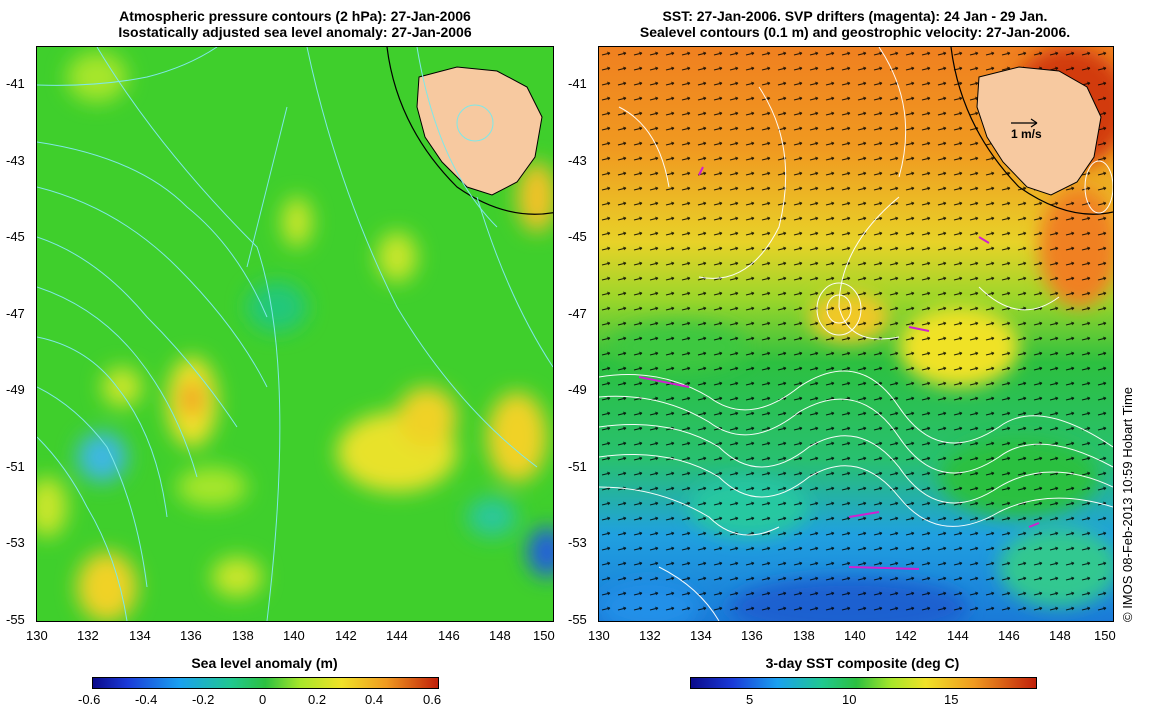  I want to click on right-y-tick-5: -51, so click(577, 466).